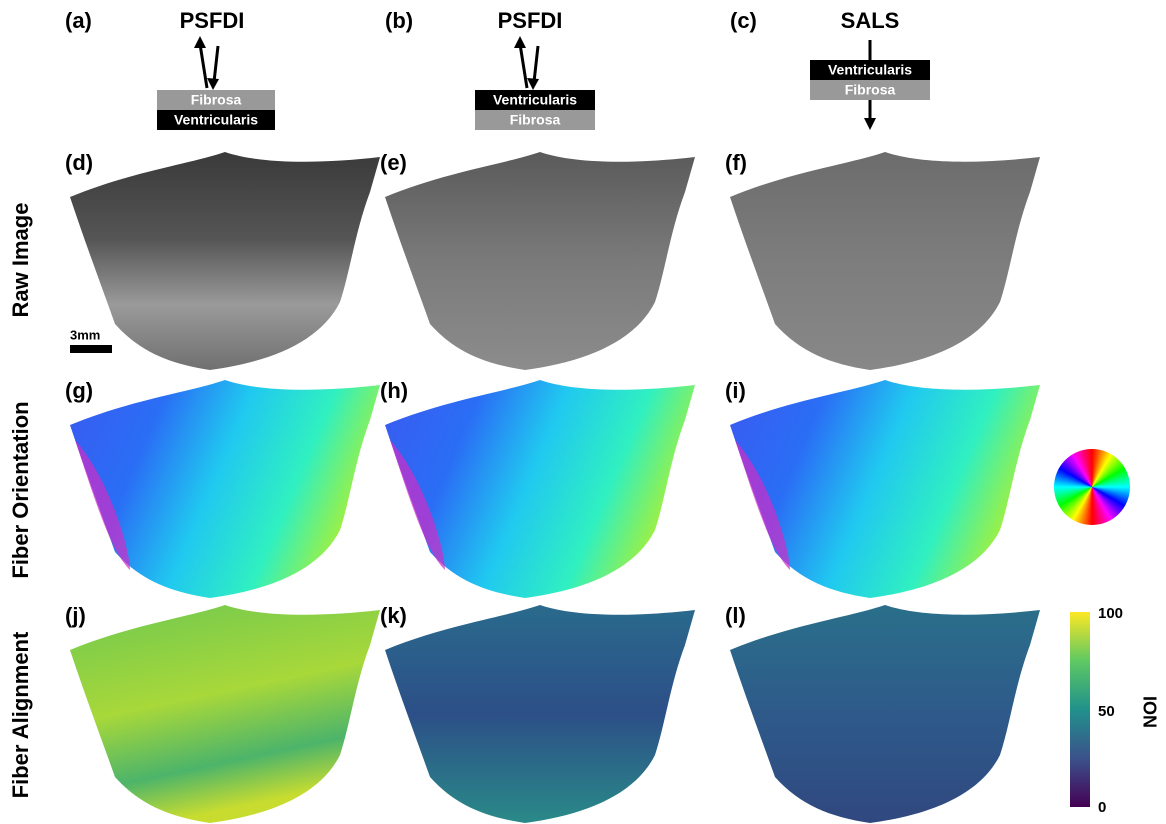 The width and height of the screenshot is (1166, 824). Describe the element at coordinates (1106, 711) in the screenshot. I see `colorbar-tick: 50` at that location.